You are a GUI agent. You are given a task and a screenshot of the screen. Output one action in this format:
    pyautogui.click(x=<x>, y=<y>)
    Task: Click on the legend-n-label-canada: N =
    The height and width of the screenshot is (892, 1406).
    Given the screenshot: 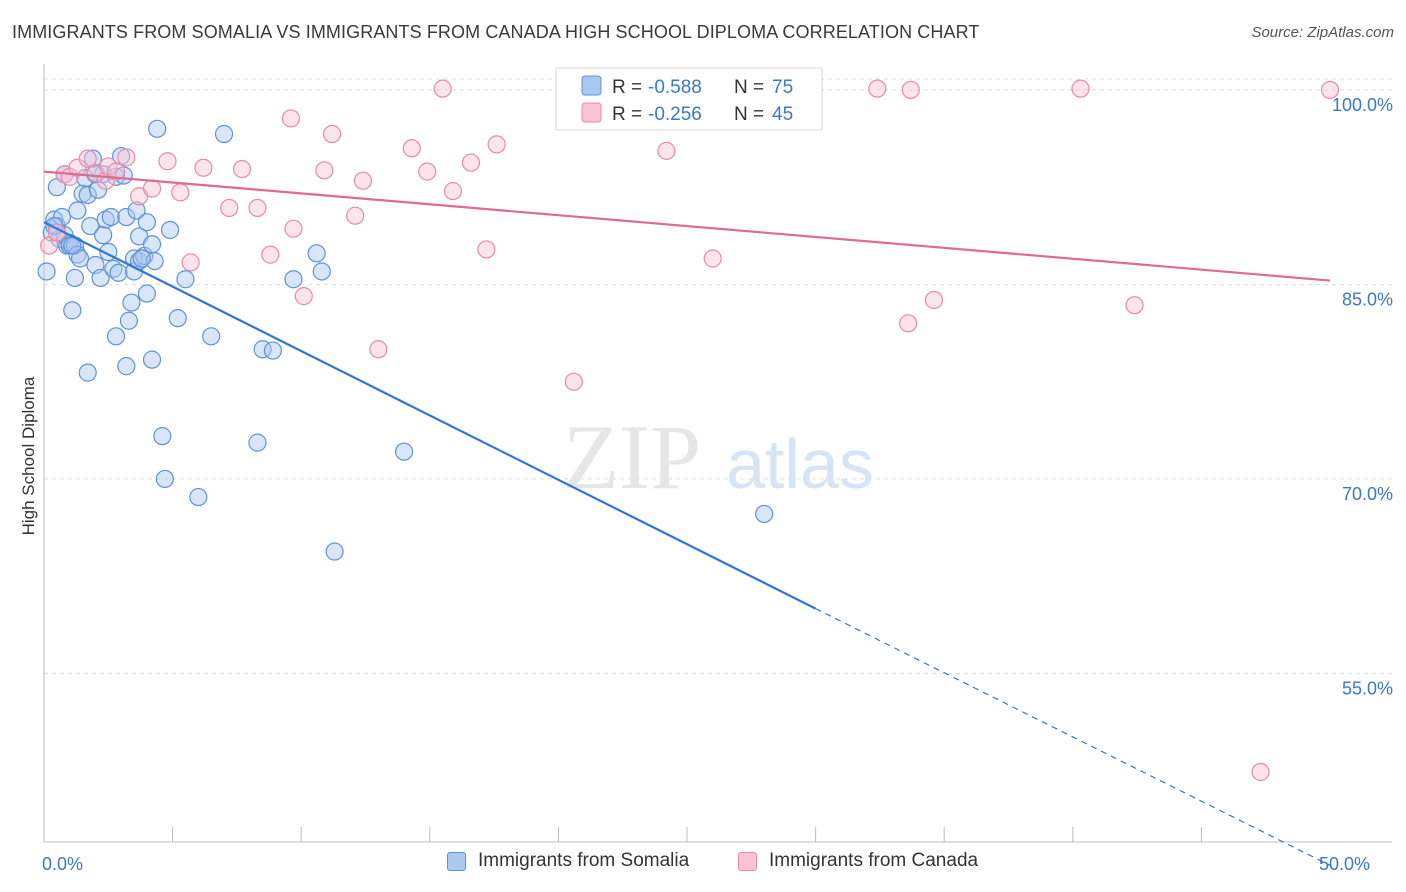 What is the action you would take?
    pyautogui.click(x=749, y=114)
    